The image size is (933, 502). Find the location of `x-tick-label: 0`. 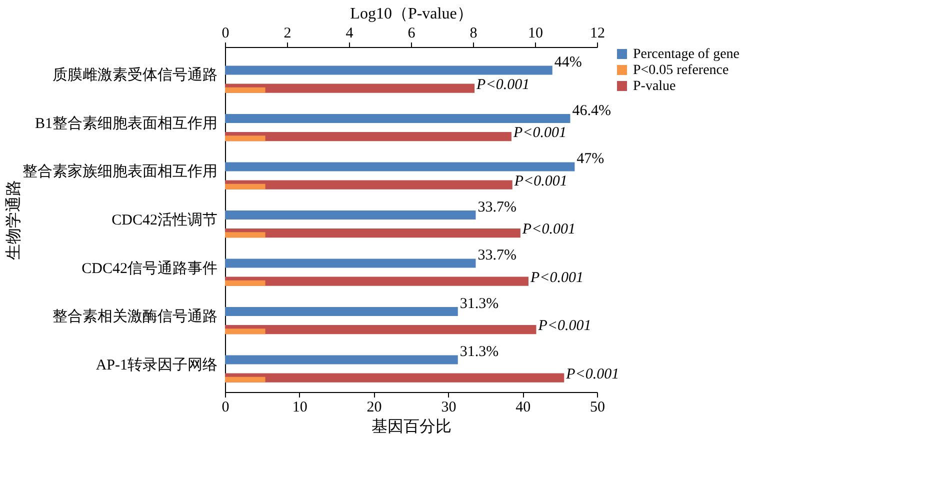

x-tick-label: 0 is located at coordinates (226, 408).